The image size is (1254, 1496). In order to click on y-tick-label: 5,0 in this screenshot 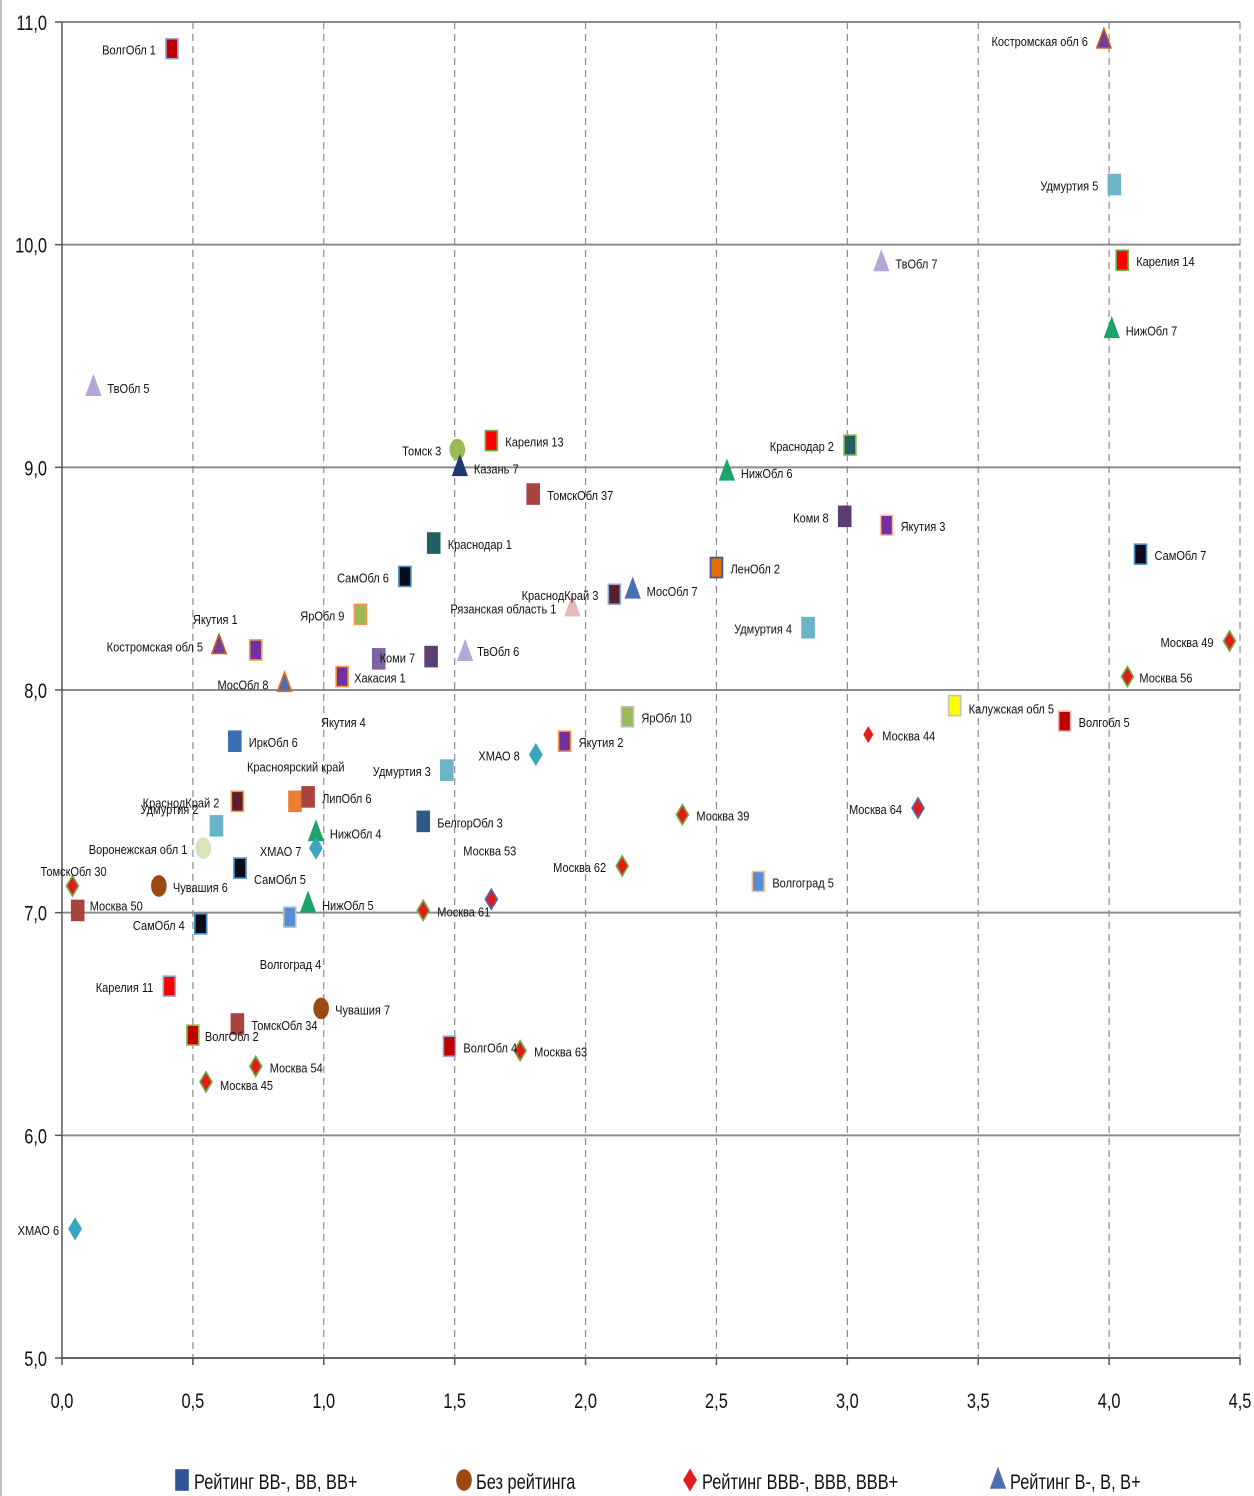, I will do `click(35, 1358)`.